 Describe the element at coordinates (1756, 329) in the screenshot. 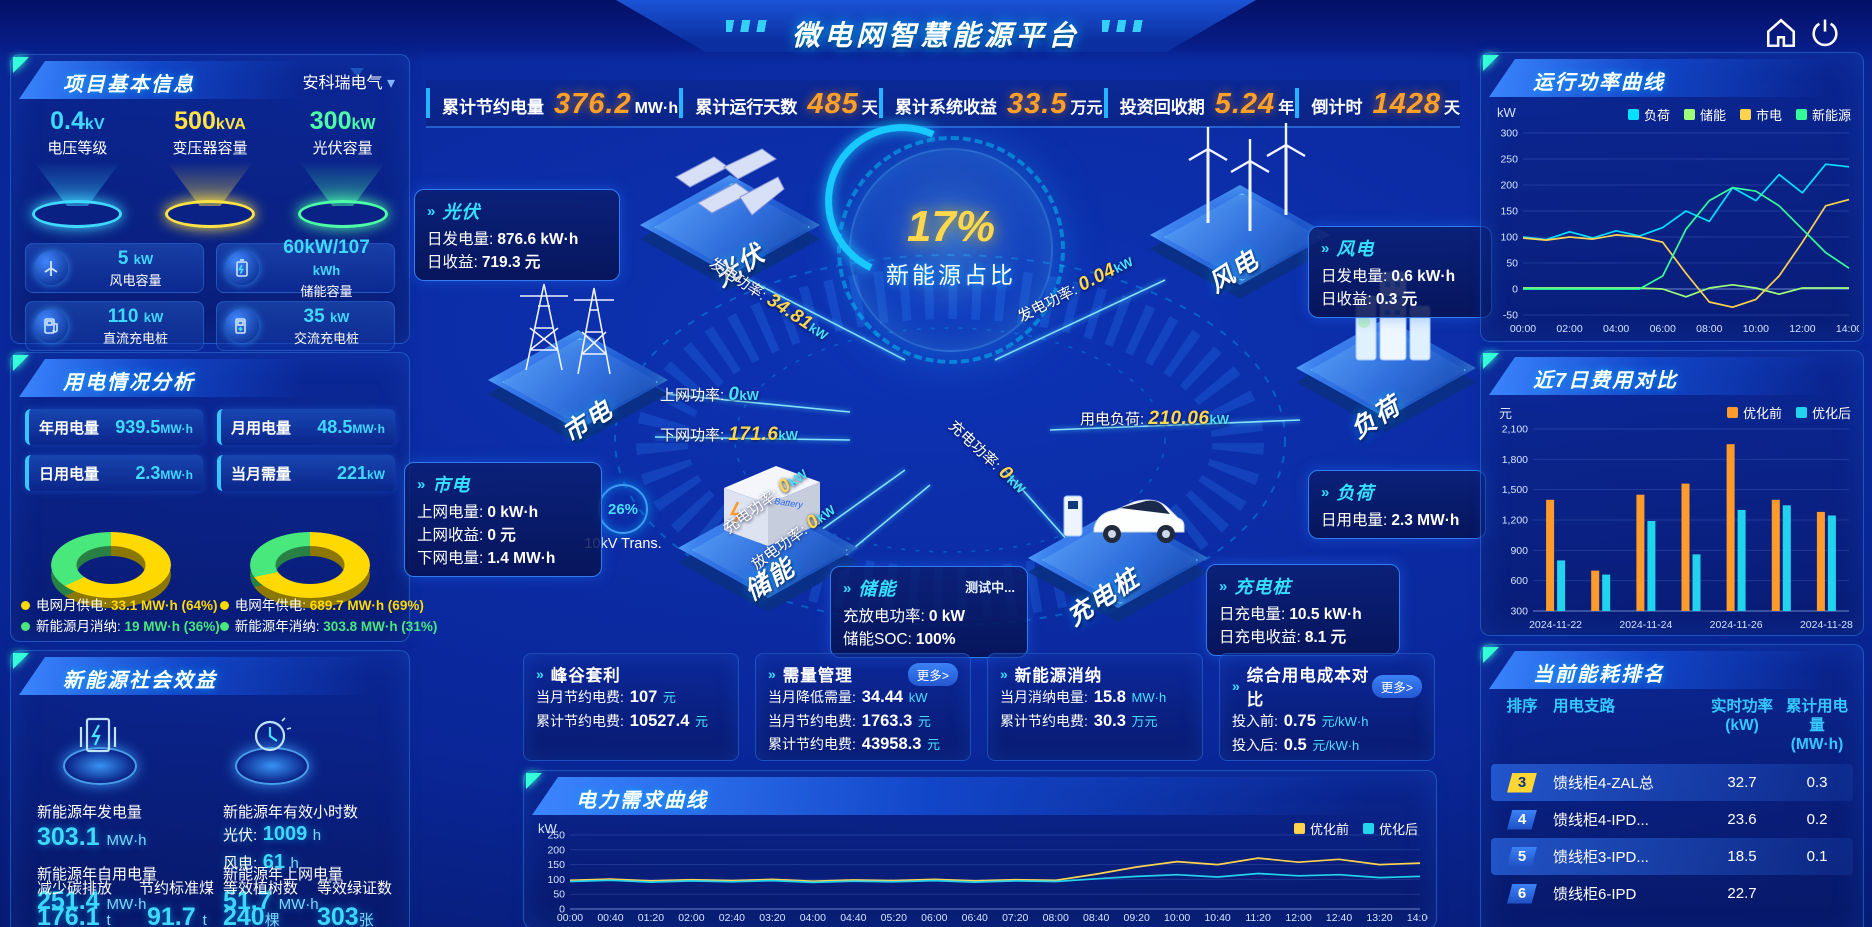

I see `svg-text: 10:00` at that location.